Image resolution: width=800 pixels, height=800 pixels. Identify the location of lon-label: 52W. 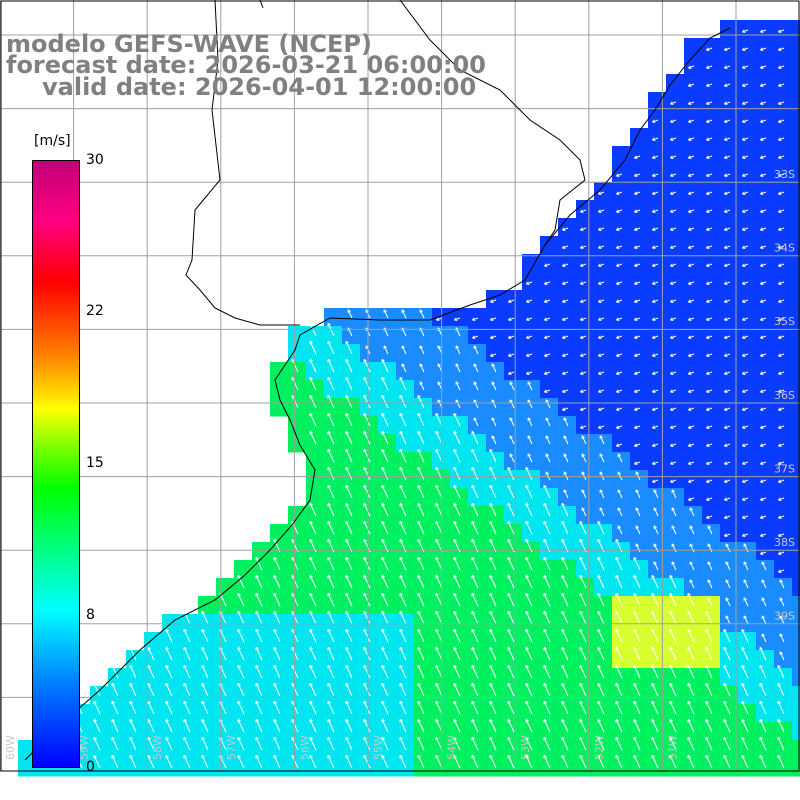
(599, 747).